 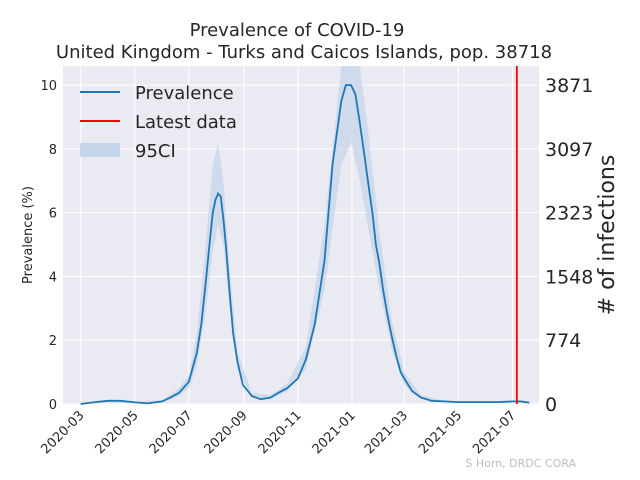 What do you see at coordinates (297, 30) in the screenshot?
I see `chart-title: Prevalence of COVID-19` at bounding box center [297, 30].